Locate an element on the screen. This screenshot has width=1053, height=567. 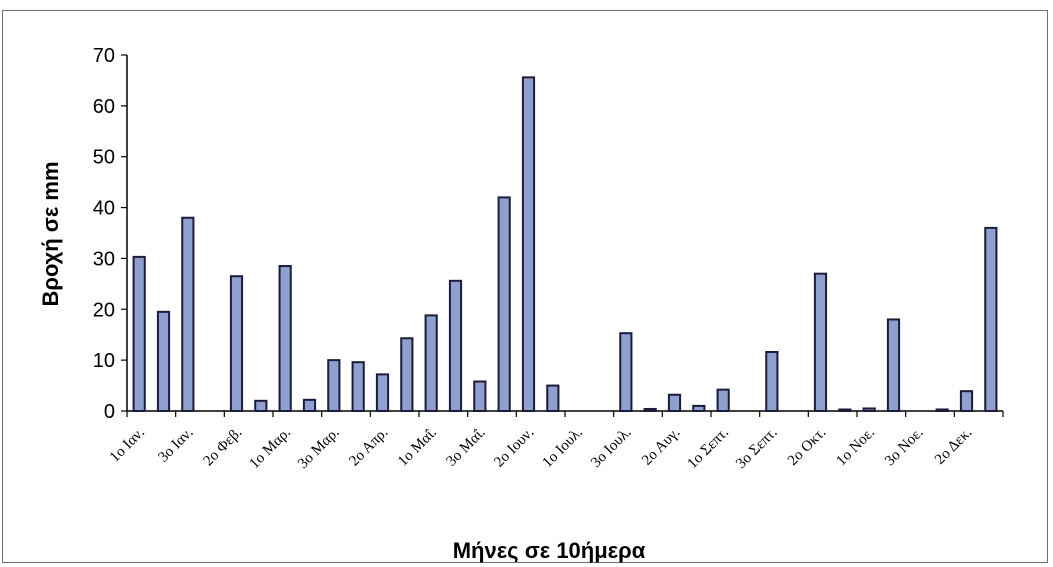
y-tick-label: 20 is located at coordinates (104, 310).